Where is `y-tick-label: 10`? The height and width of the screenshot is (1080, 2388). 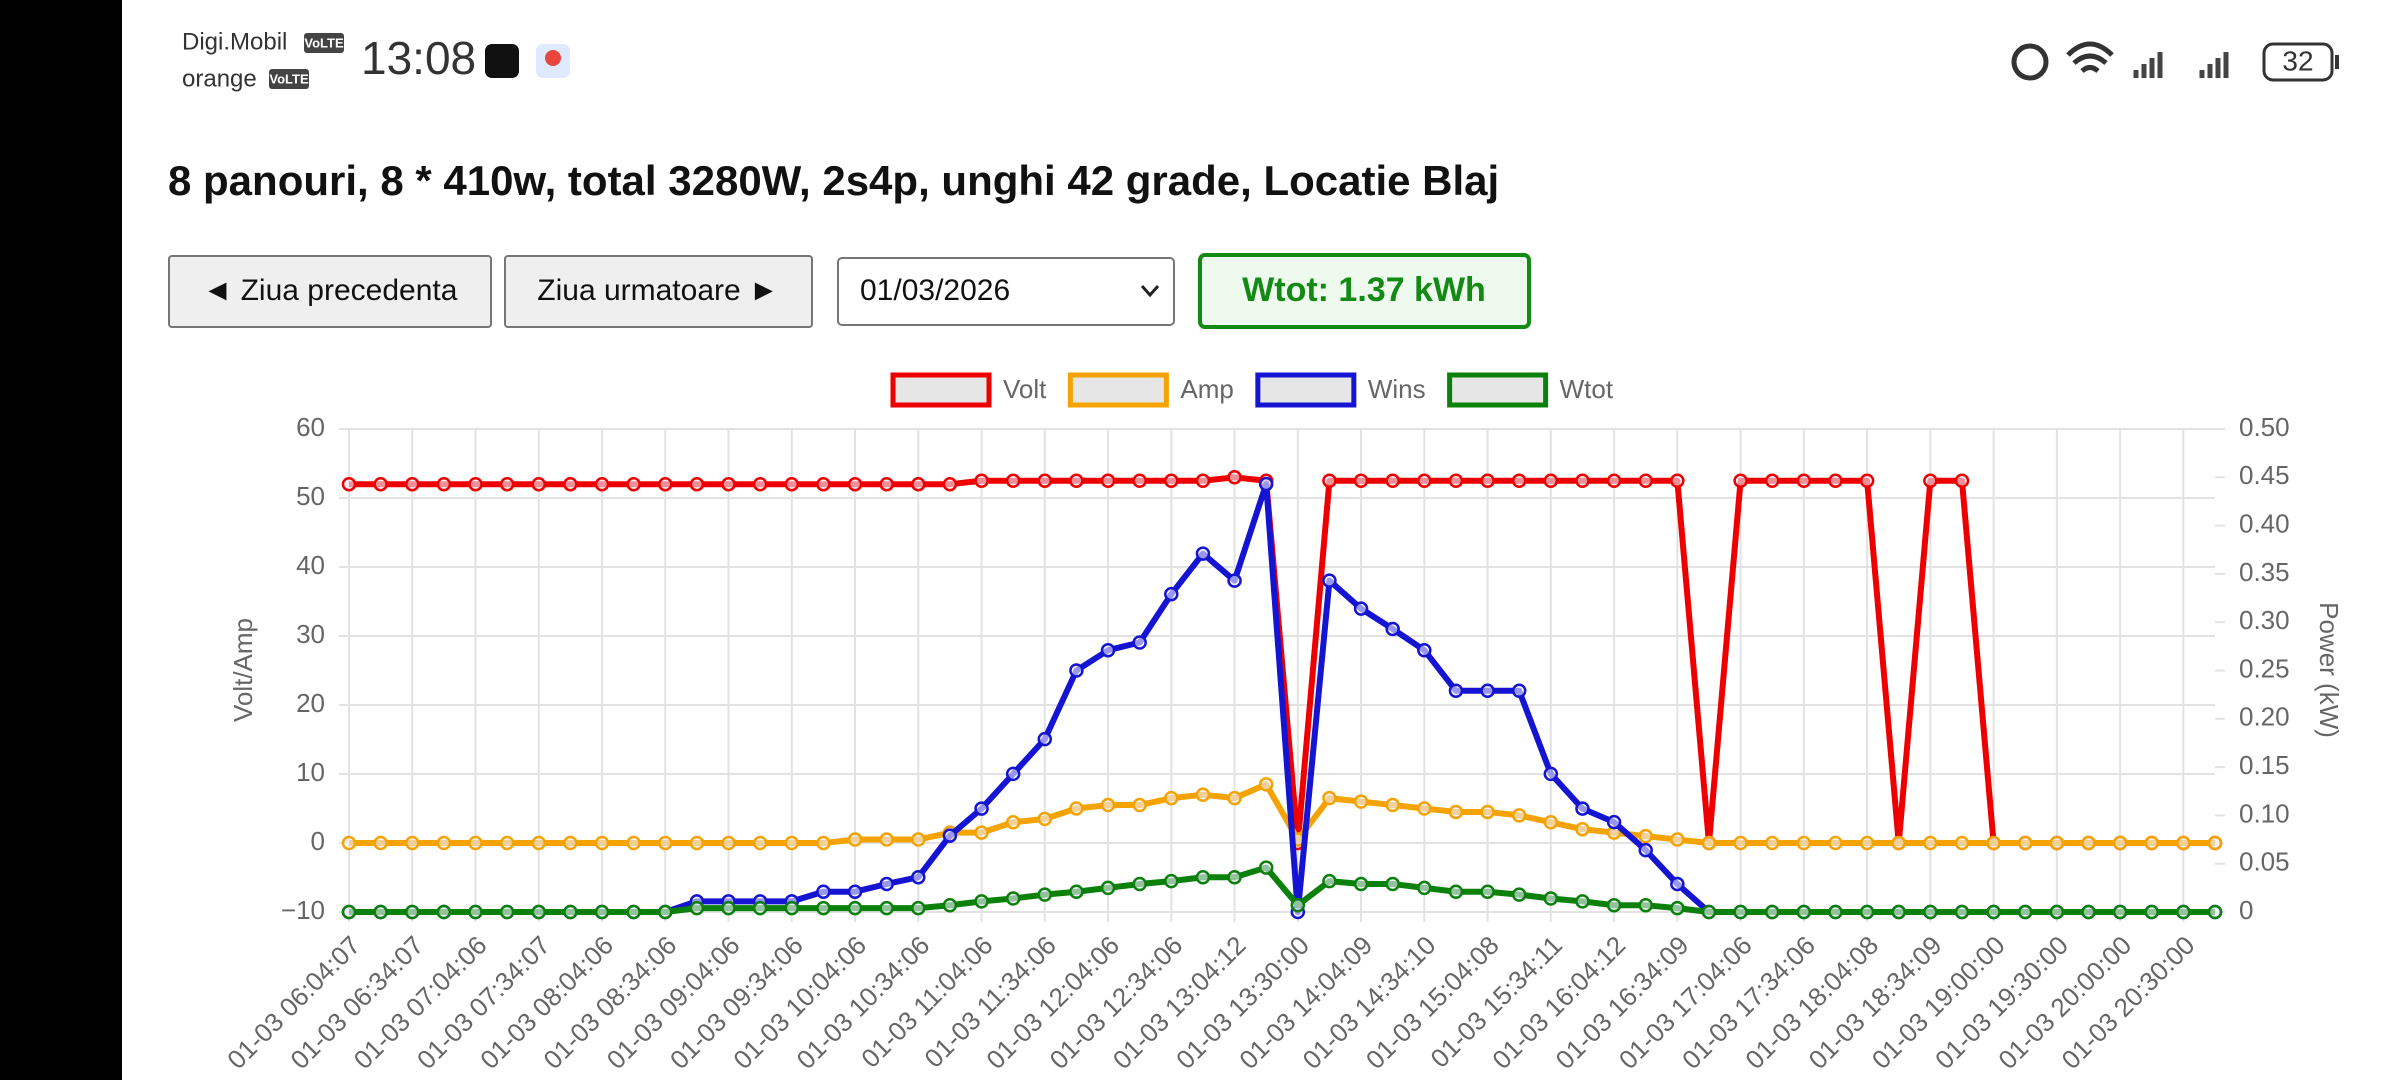 y-tick-label: 10 is located at coordinates (310, 772).